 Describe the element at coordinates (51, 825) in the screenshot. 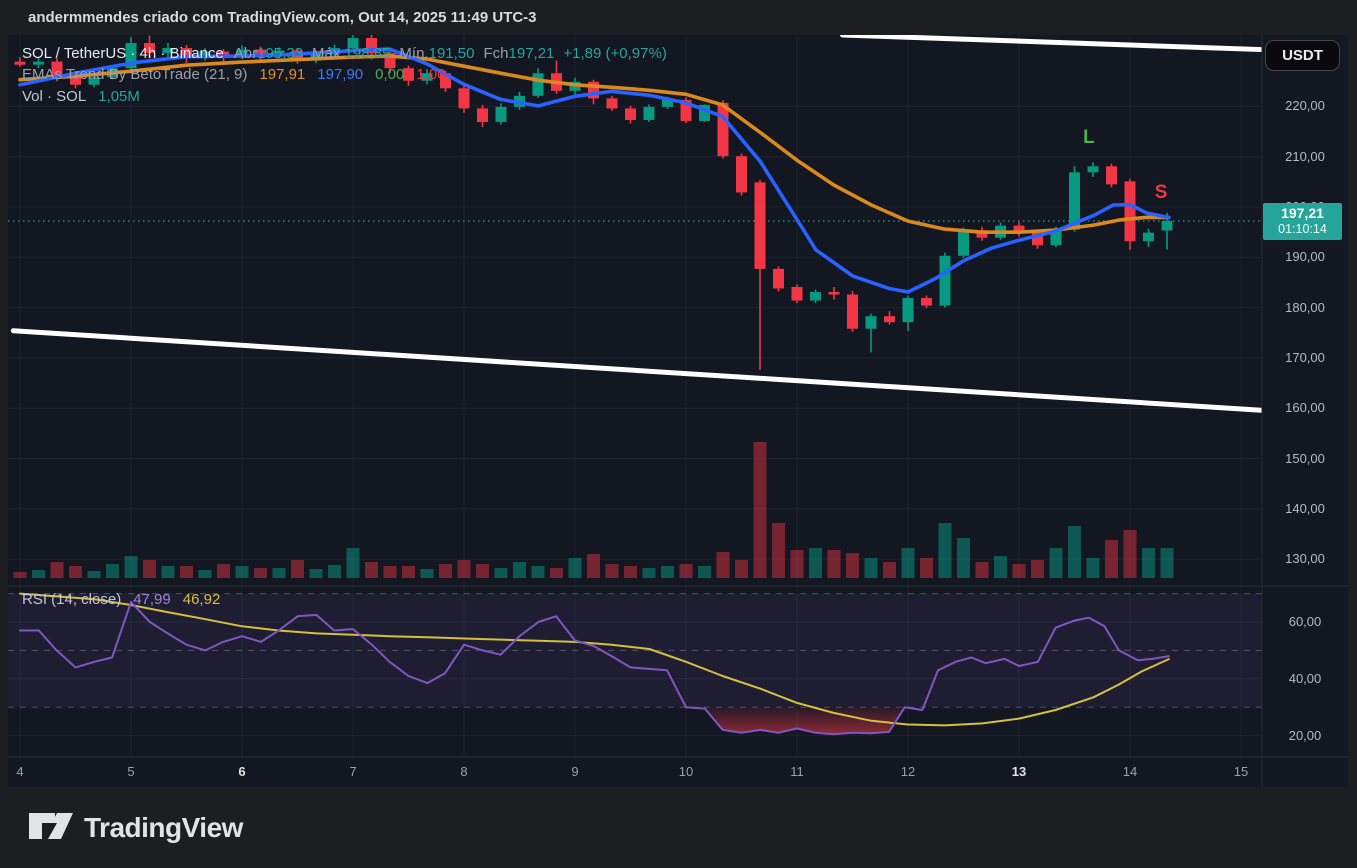

I see `tradingview-logo-icon` at that location.